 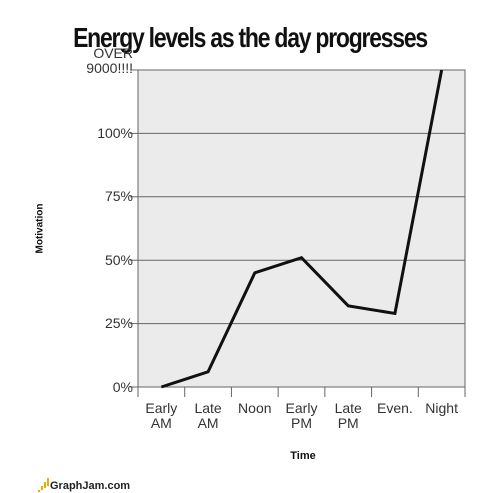 What do you see at coordinates (303, 456) in the screenshot?
I see `x-axis-label: Time` at bounding box center [303, 456].